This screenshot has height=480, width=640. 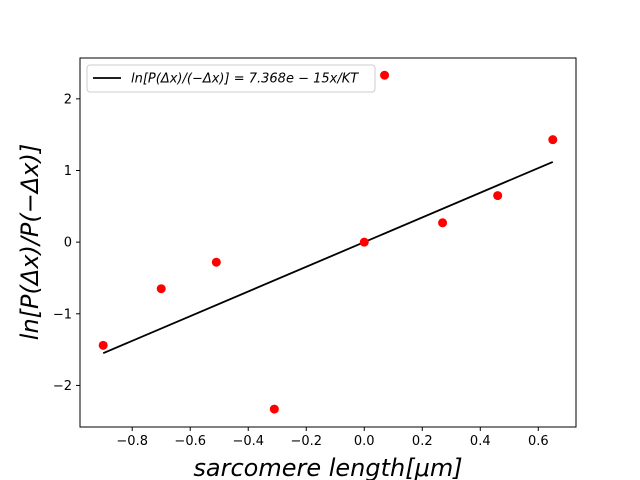 I want to click on legend-entry-label: ln[P(Δx)/(−Δx)] = 7.368e − 15x/KT, so click(x=245, y=79).